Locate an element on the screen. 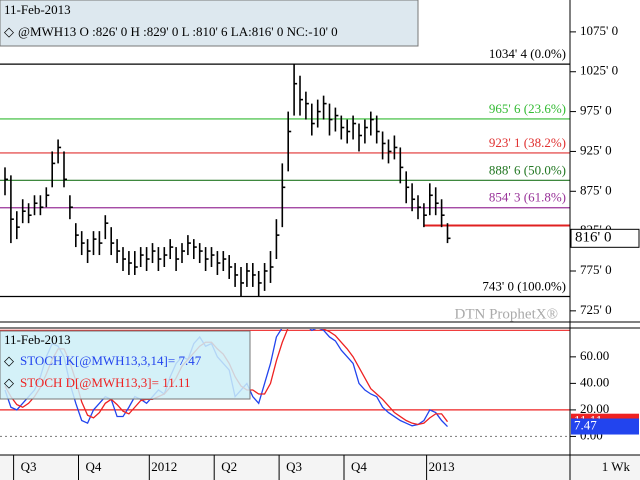  y-tick-label: 1025' 0 is located at coordinates (599, 70).